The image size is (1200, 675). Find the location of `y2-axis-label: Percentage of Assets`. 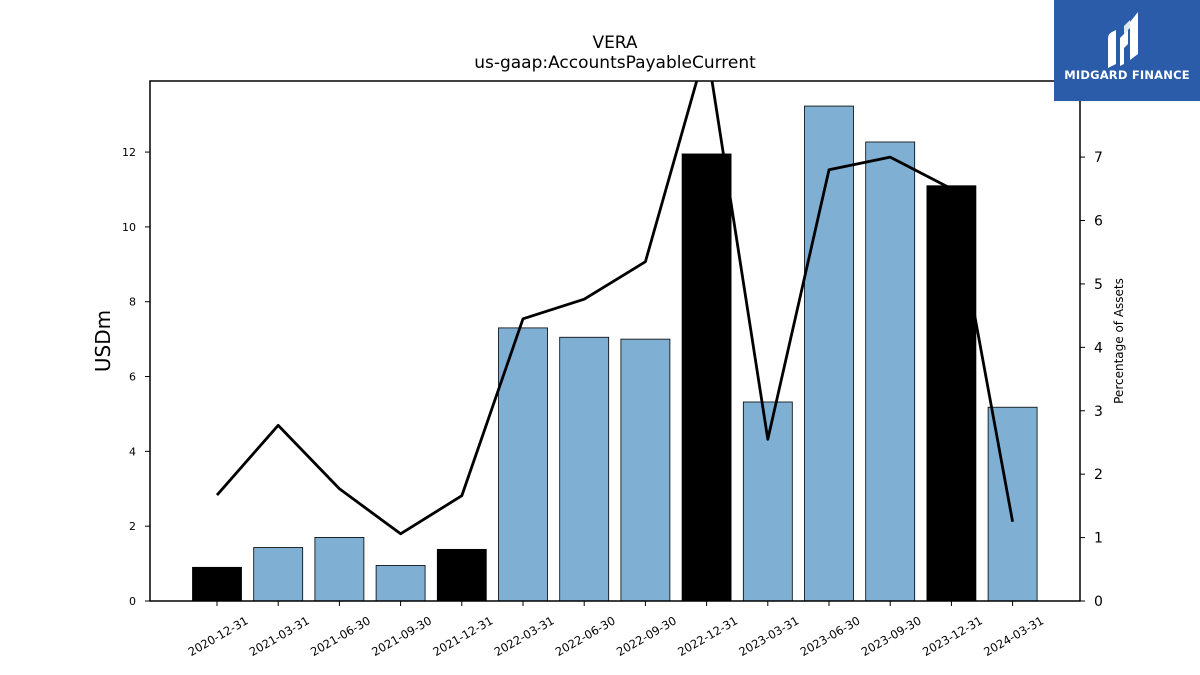

y2-axis-label: Percentage of Assets is located at coordinates (1119, 341).